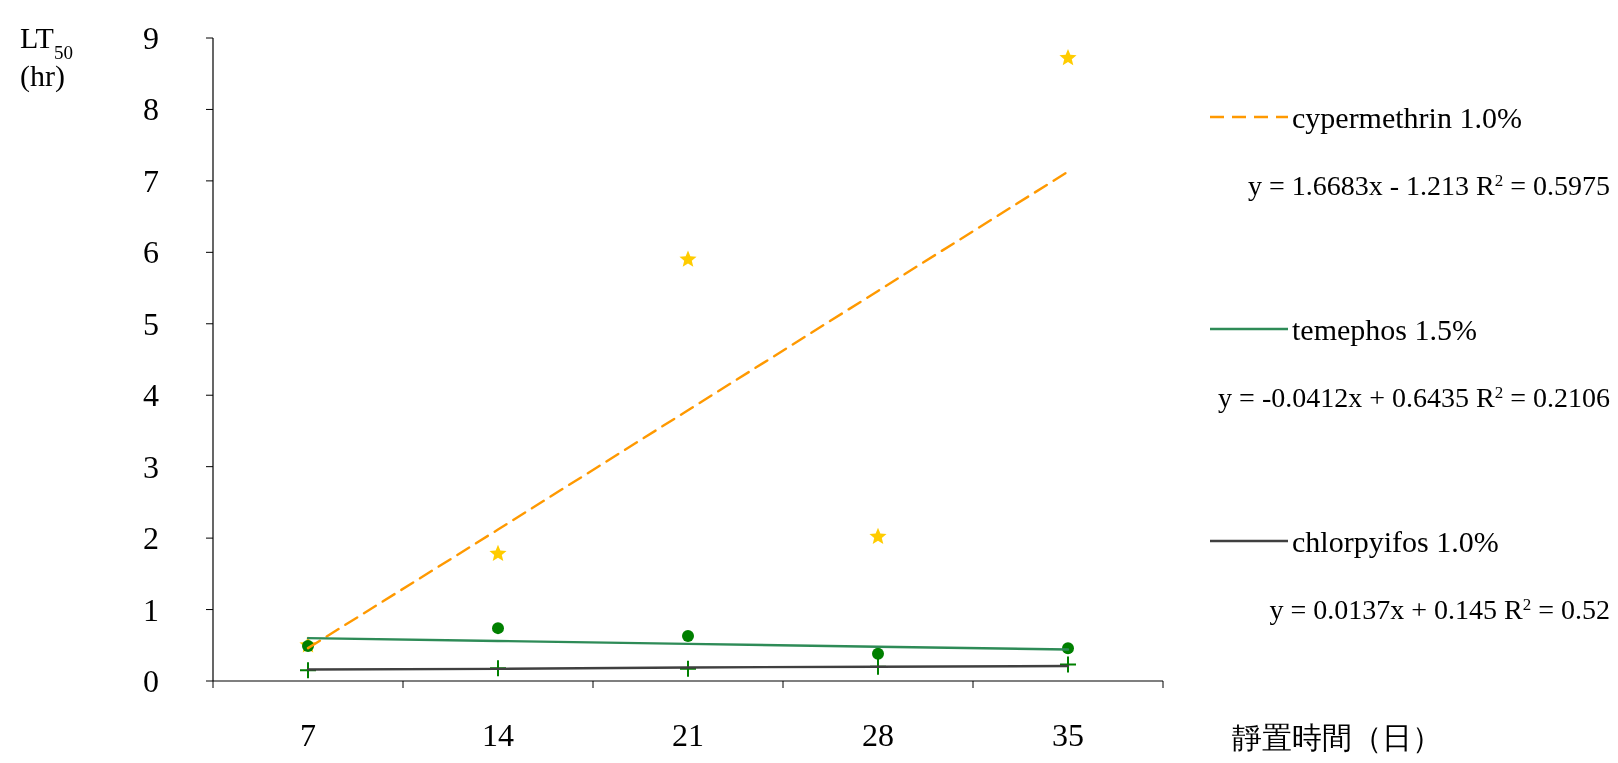  I want to click on y-tick-label: 8, so click(151, 109).